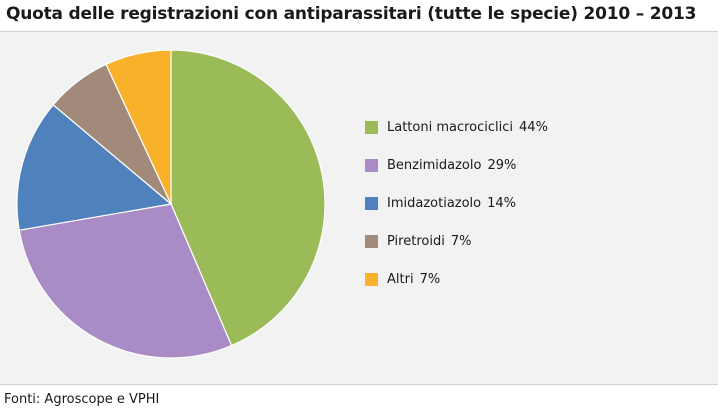 This screenshot has height=413, width=720. I want to click on legend-item: Altri 7%, so click(456, 279).